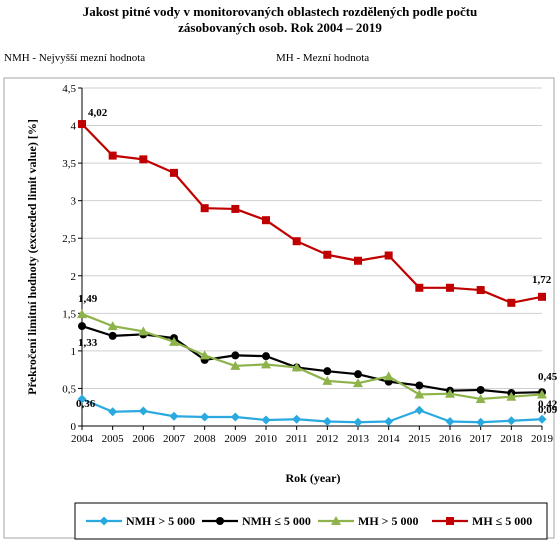  Describe the element at coordinates (69, 239) in the screenshot. I see `y-tick-label: 2,5` at that location.